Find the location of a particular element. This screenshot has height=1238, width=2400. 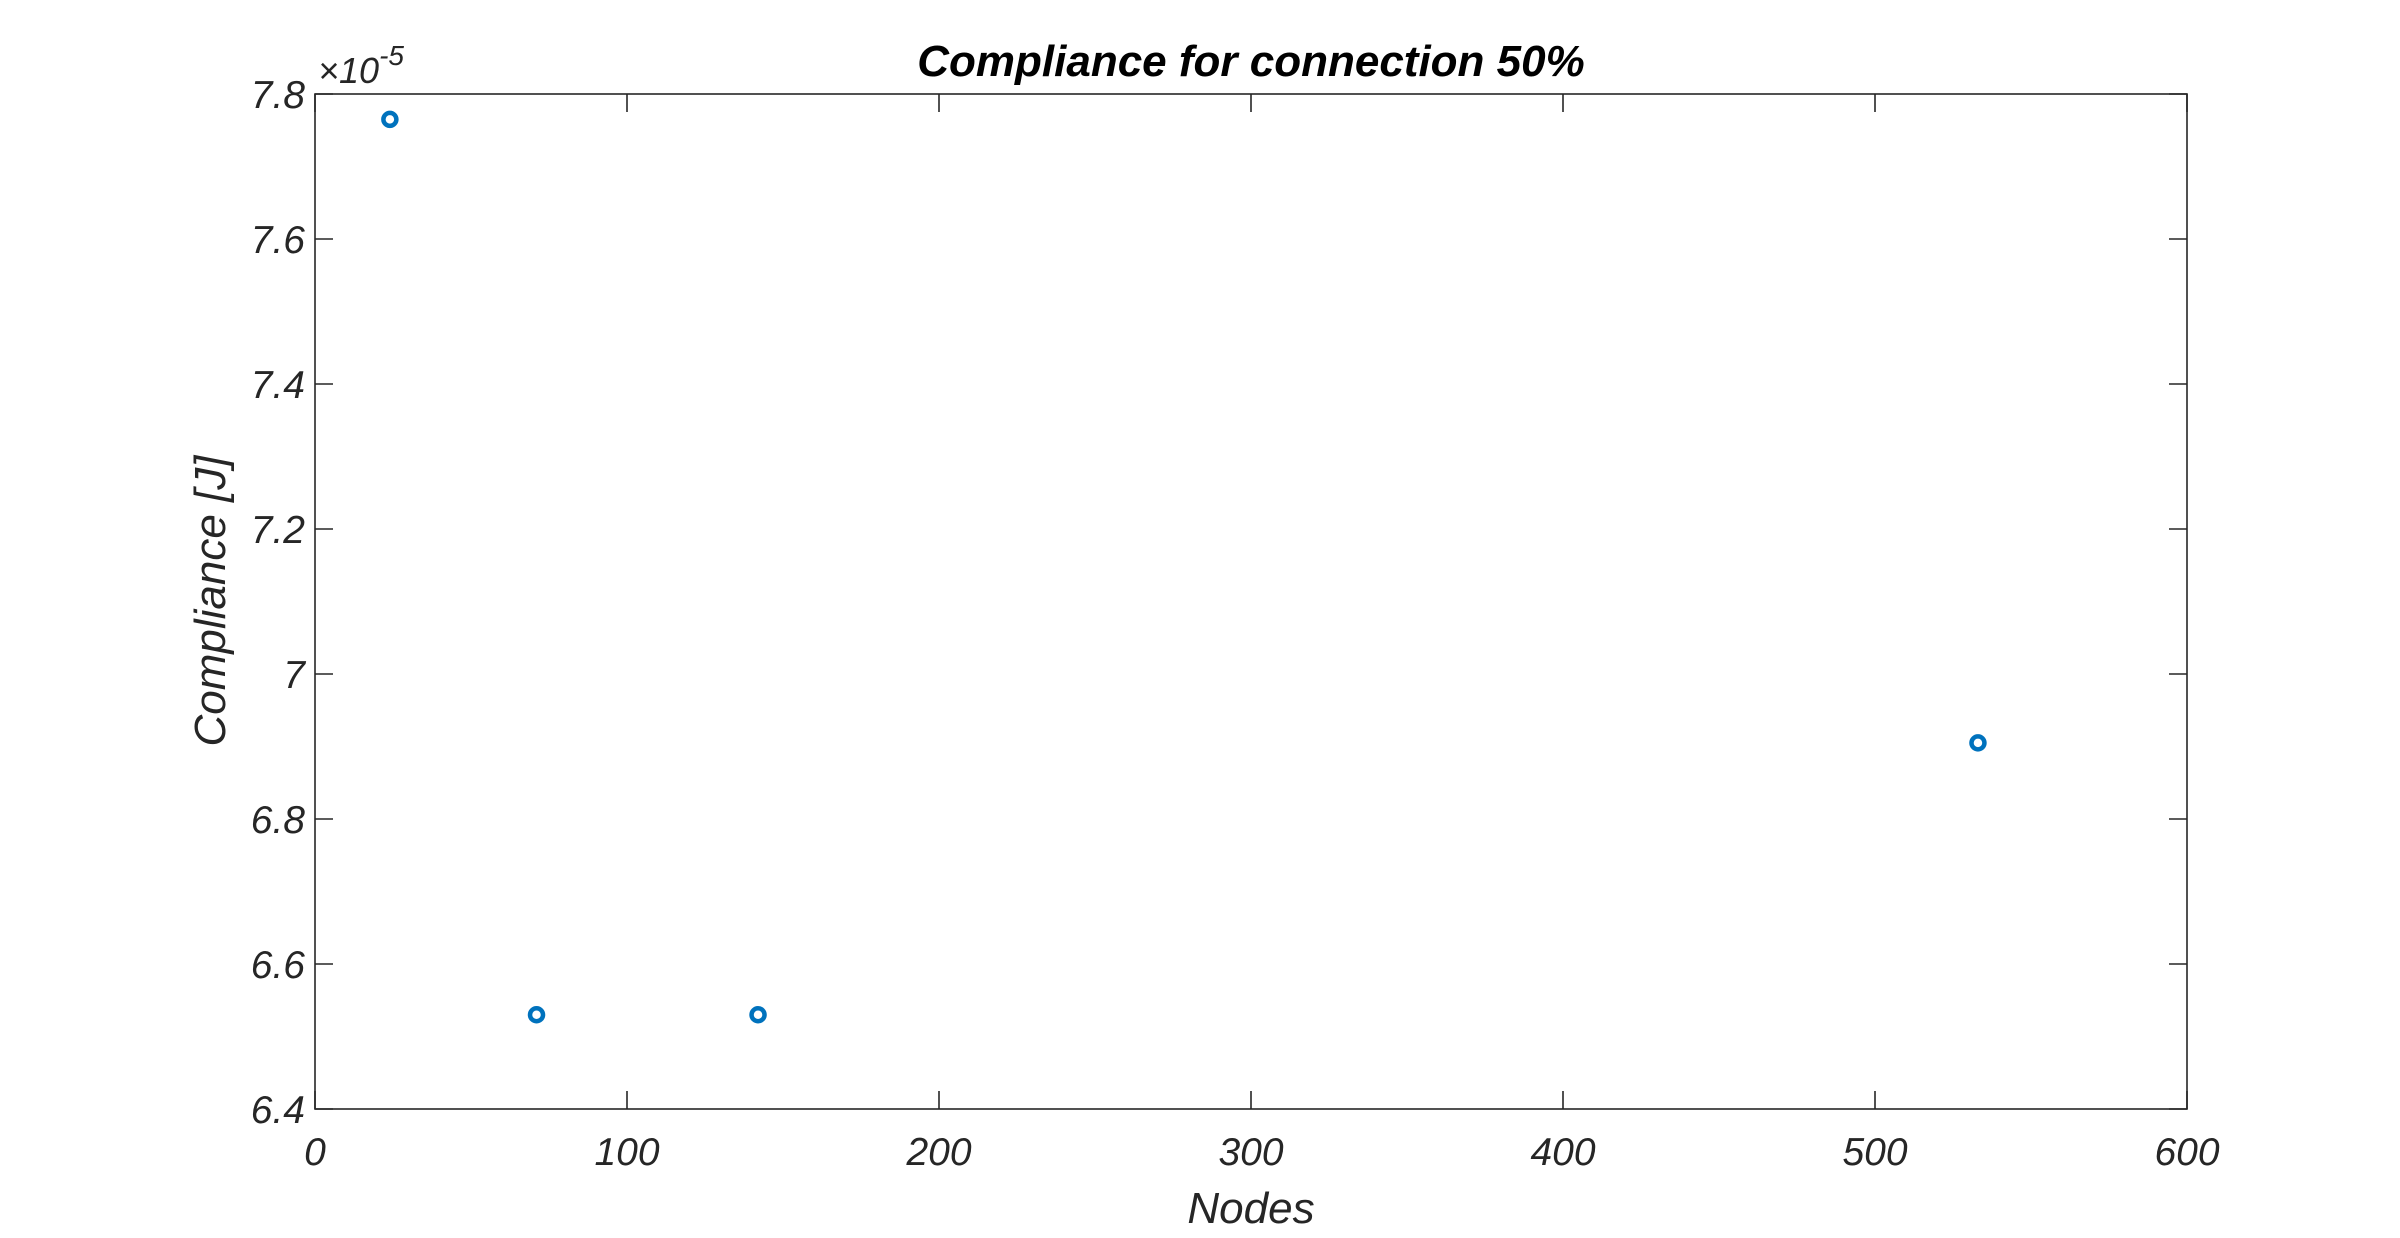

y-tick-label: 6.4 is located at coordinates (278, 1110).